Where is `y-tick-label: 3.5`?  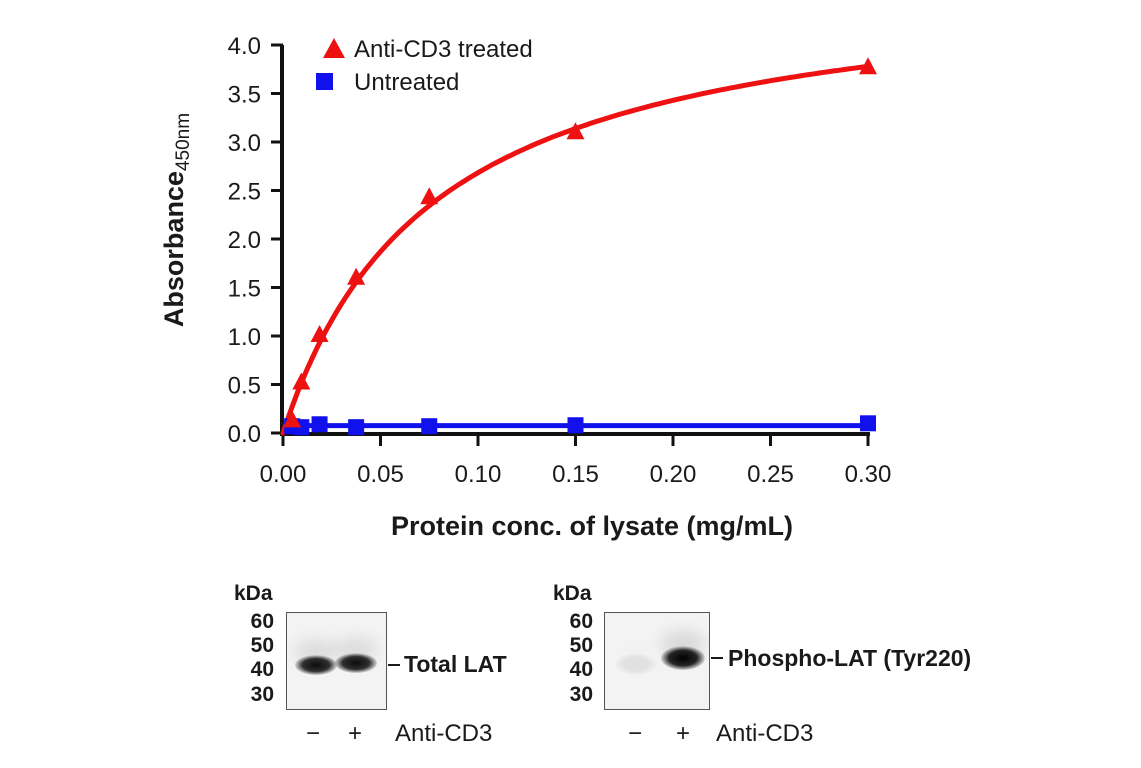 y-tick-label: 3.5 is located at coordinates (244, 95).